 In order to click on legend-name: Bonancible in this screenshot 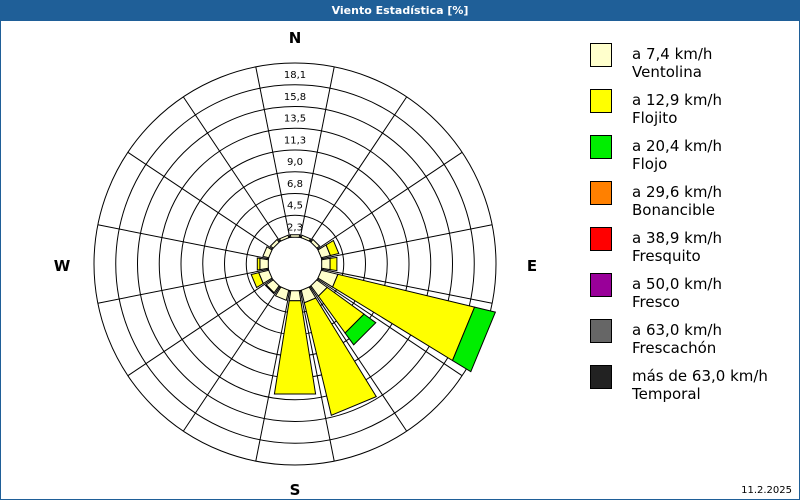, I will do `click(674, 210)`.